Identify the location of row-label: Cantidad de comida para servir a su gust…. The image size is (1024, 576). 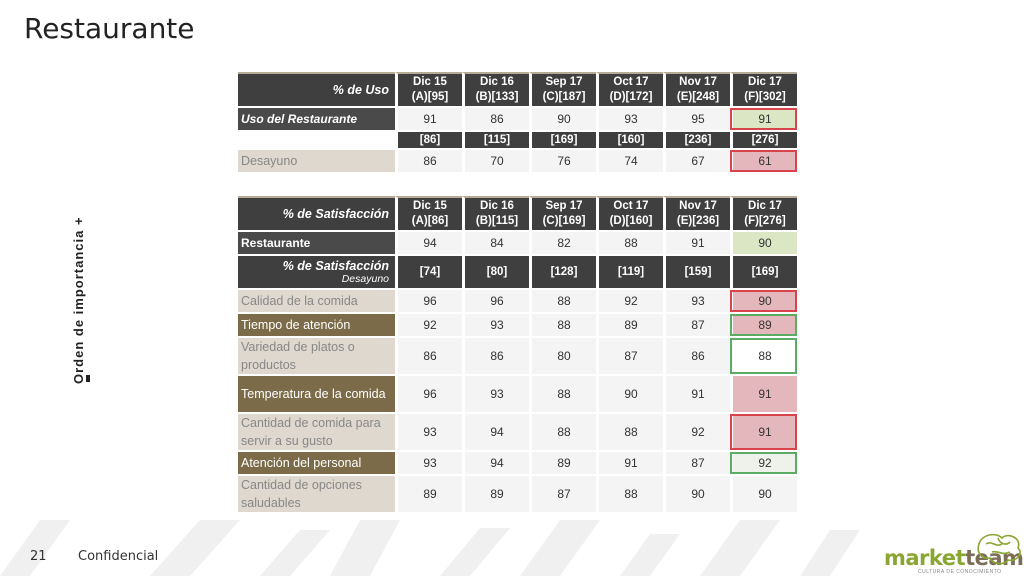
(316, 432).